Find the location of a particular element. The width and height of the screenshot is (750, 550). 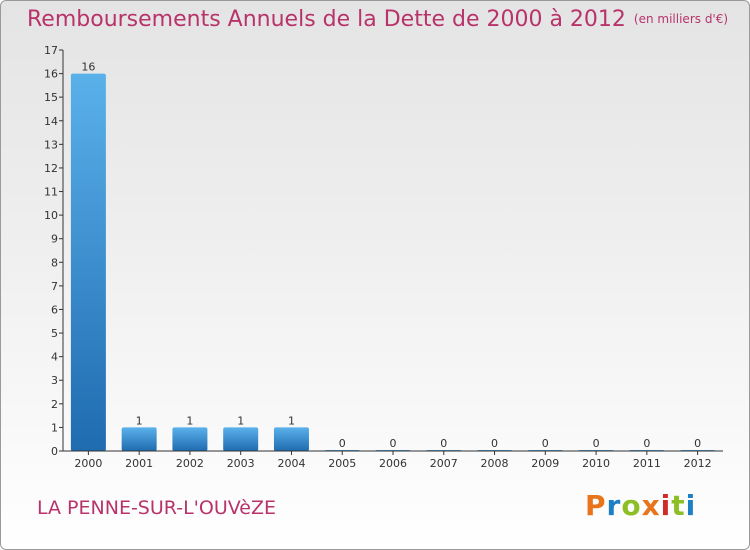

y-tick-label: 10 is located at coordinates (51, 215).